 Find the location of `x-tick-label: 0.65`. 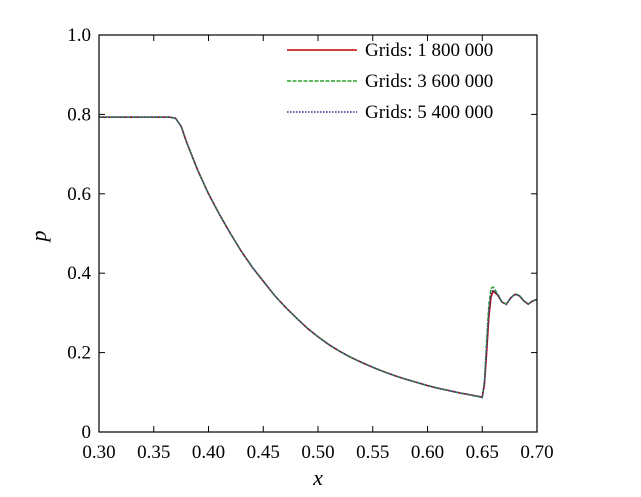

x-tick-label: 0.65 is located at coordinates (482, 452).